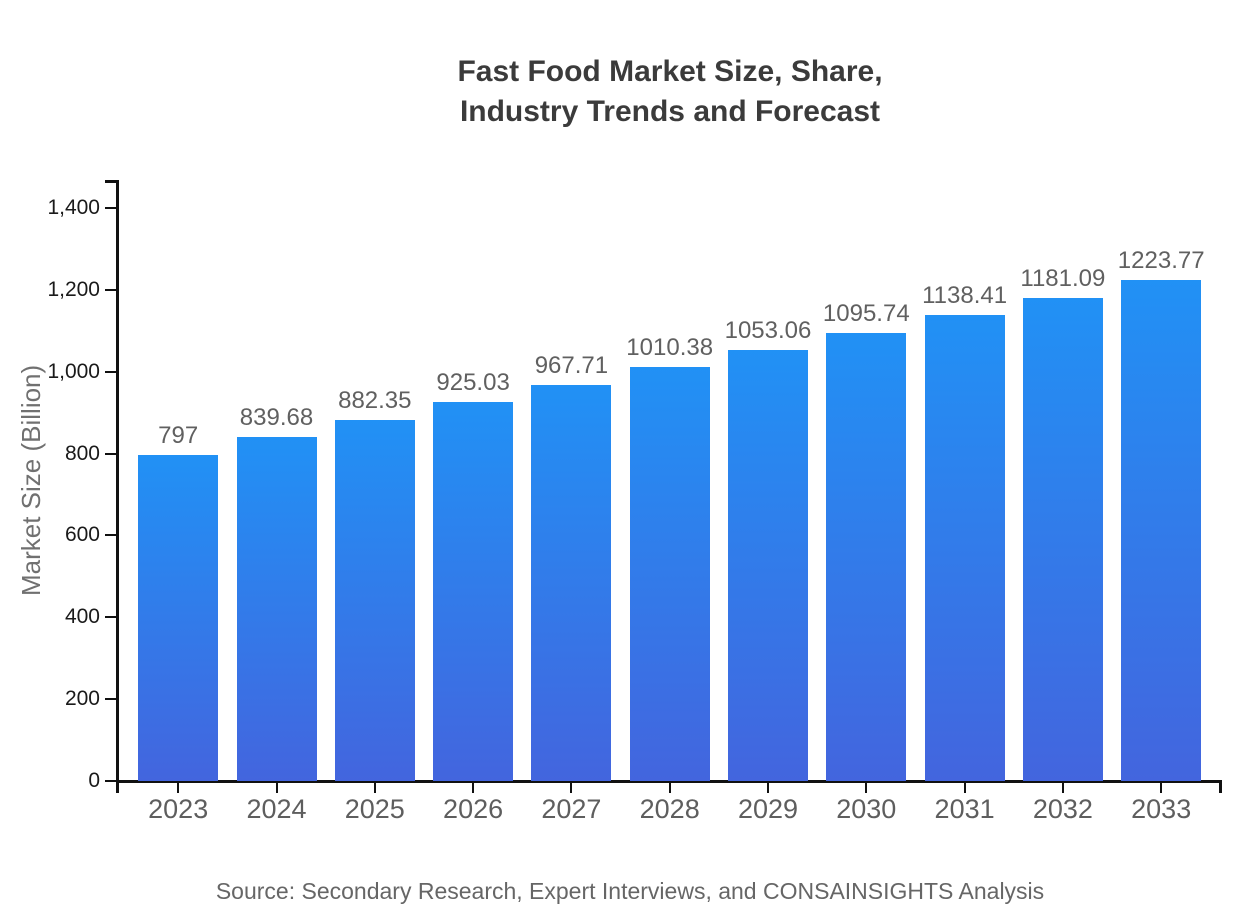 This screenshot has width=1260, height=920. I want to click on bar-value-label: 925.03, so click(473, 383).